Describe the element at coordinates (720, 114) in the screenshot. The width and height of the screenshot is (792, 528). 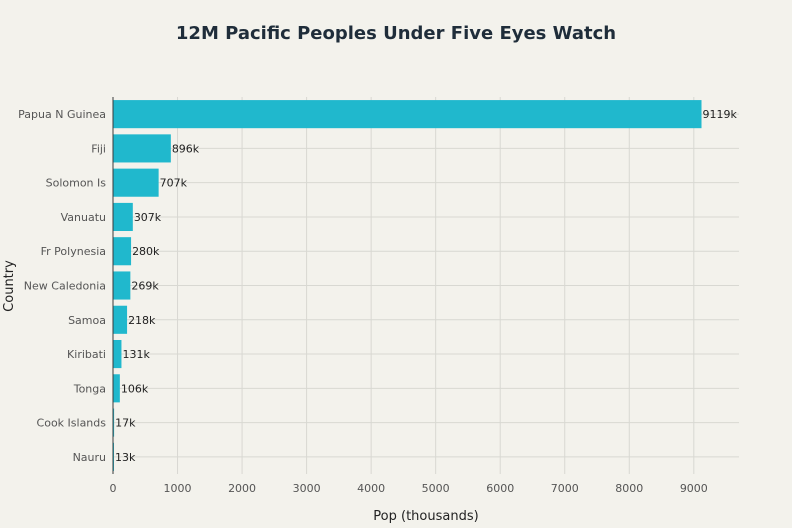
I see `data-label: 9119k` at that location.